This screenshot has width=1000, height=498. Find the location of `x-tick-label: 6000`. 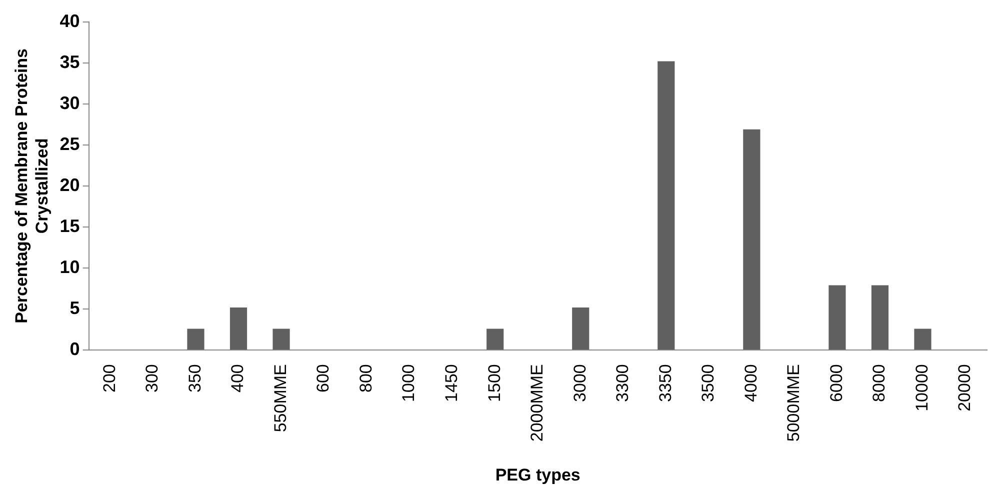

x-tick-label: 6000 is located at coordinates (836, 383).